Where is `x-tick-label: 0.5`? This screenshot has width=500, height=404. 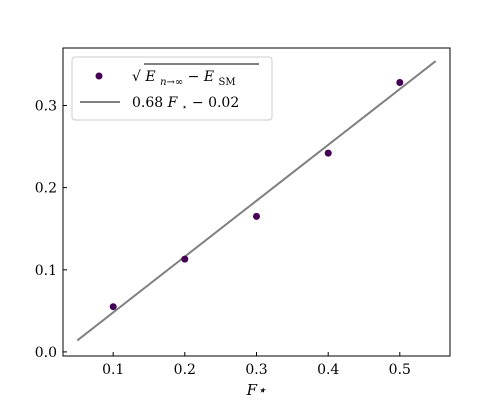
x-tick-label: 0.5 is located at coordinates (400, 370).